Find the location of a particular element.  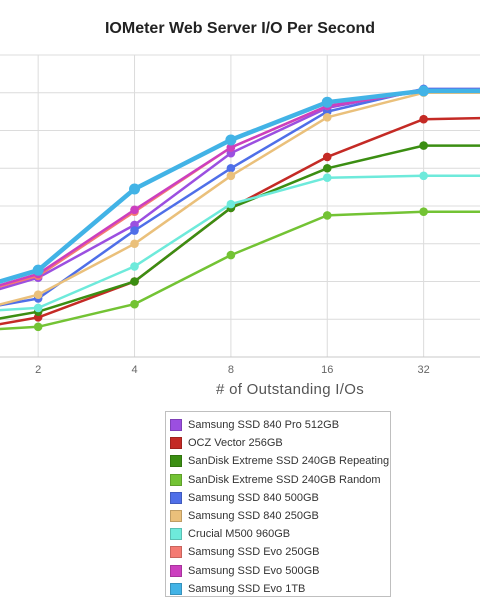

legend-label: Samsung SSD Evo 500GB is located at coordinates (254, 570).